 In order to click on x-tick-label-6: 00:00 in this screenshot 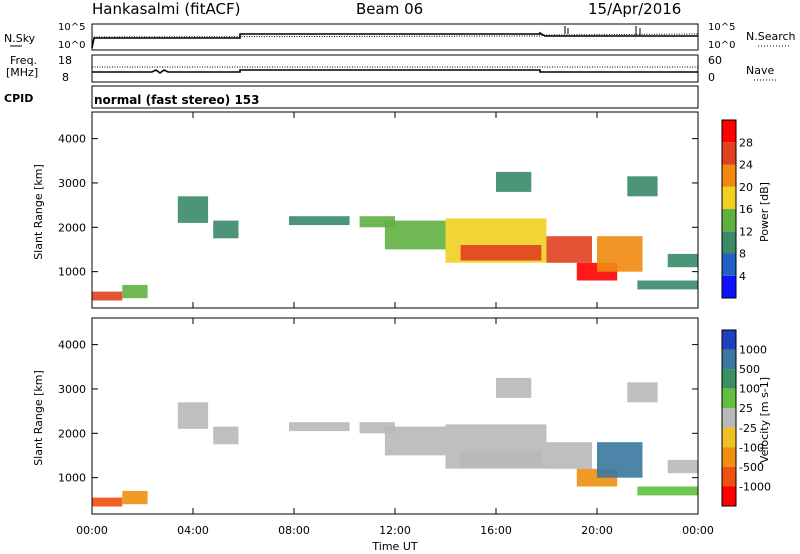, I will do `click(698, 530)`.